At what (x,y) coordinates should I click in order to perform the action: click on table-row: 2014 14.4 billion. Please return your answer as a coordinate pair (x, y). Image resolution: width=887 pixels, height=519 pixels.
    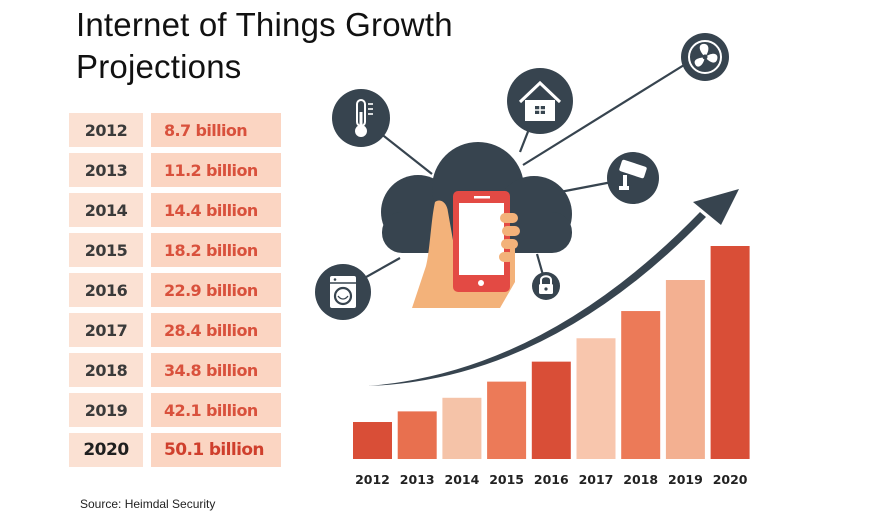
    Looking at the image, I should click on (175, 210).